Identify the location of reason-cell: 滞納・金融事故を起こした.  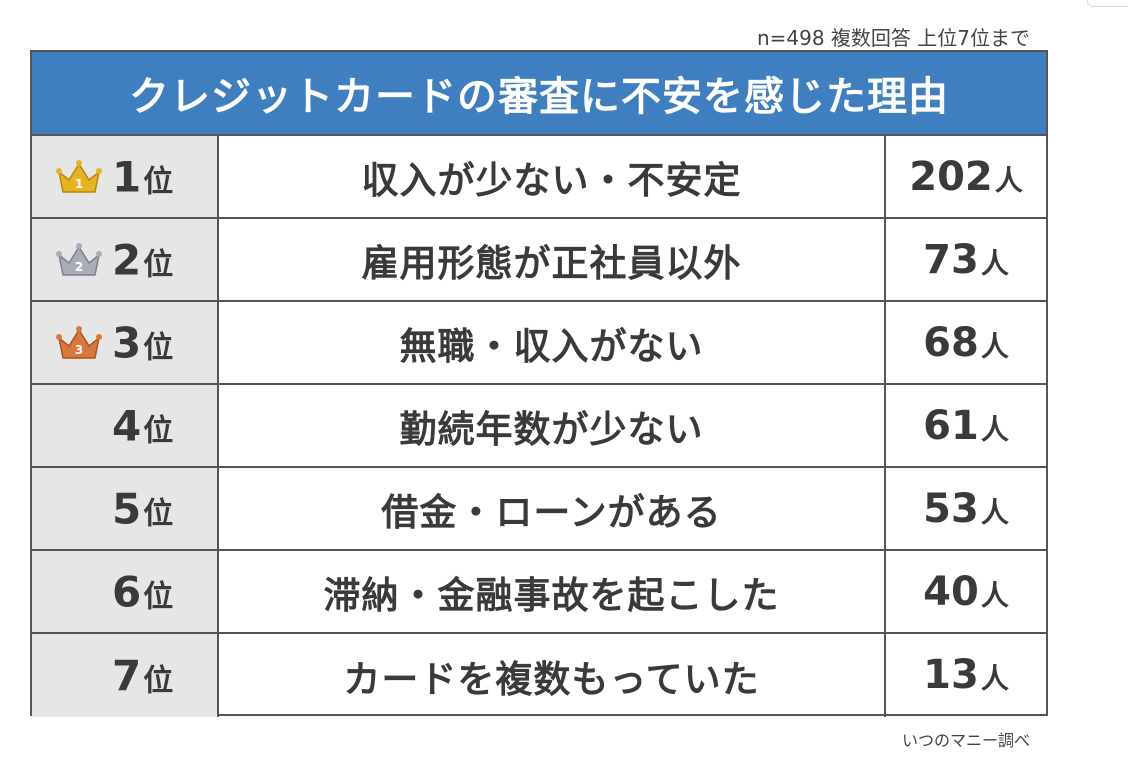
(552, 591).